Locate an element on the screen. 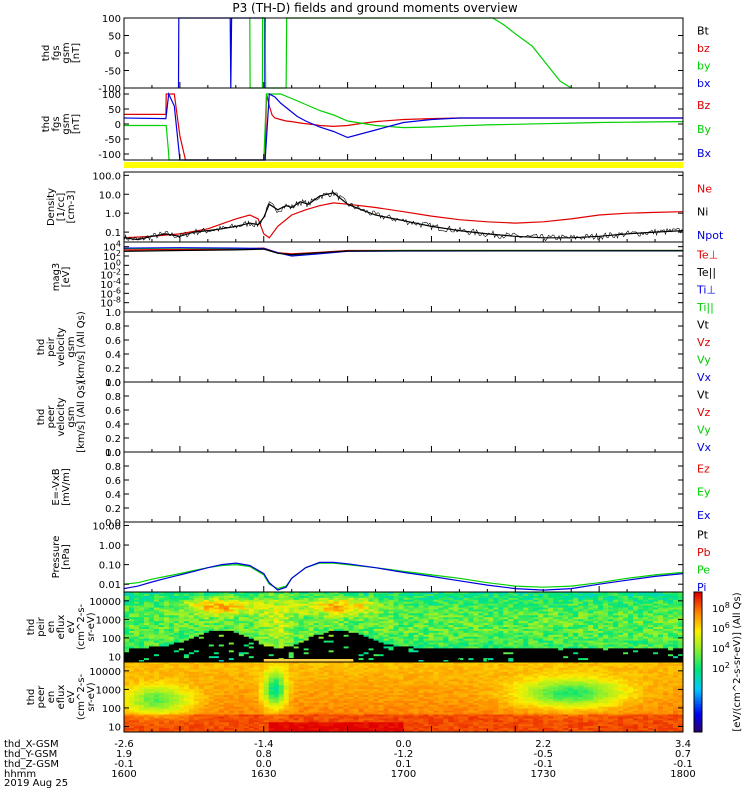  orbit-value: 1600 is located at coordinates (123, 774).